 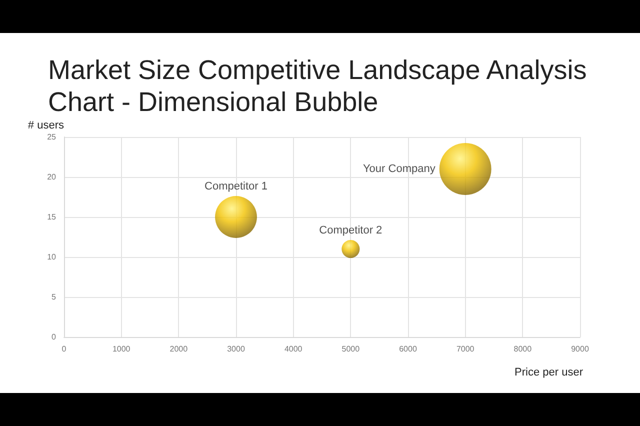 What do you see at coordinates (121, 349) in the screenshot?
I see `x-tick-label: 1000` at bounding box center [121, 349].